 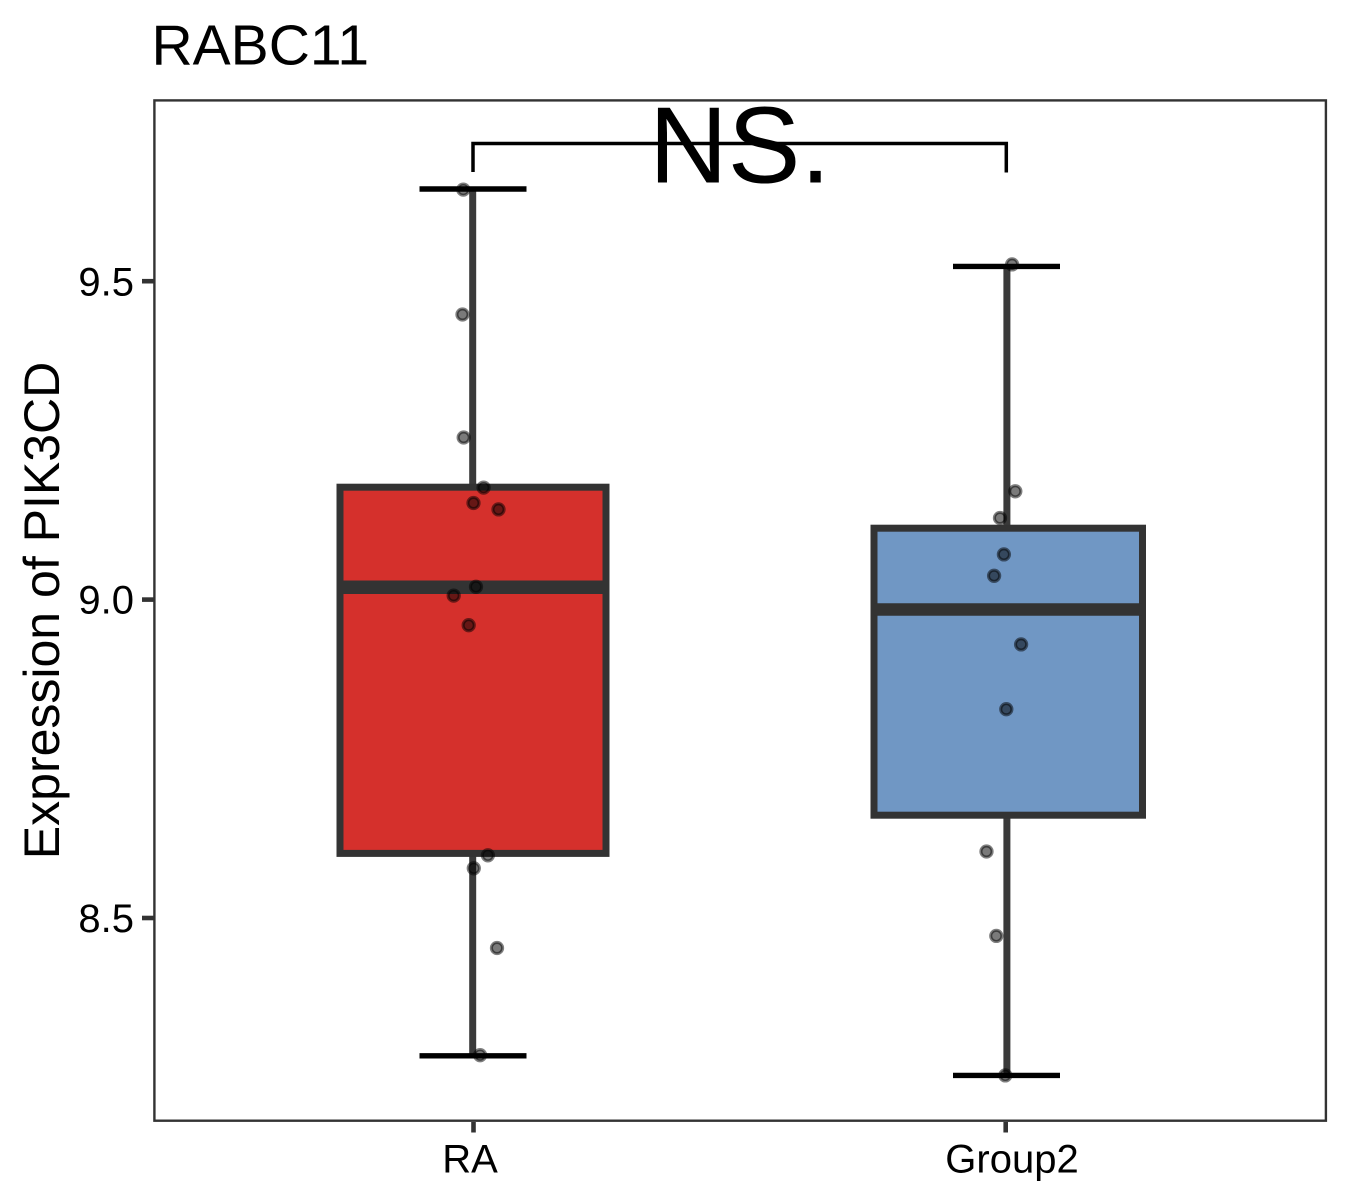 I want to click on svg-text: 8.5, so click(x=106, y=919).